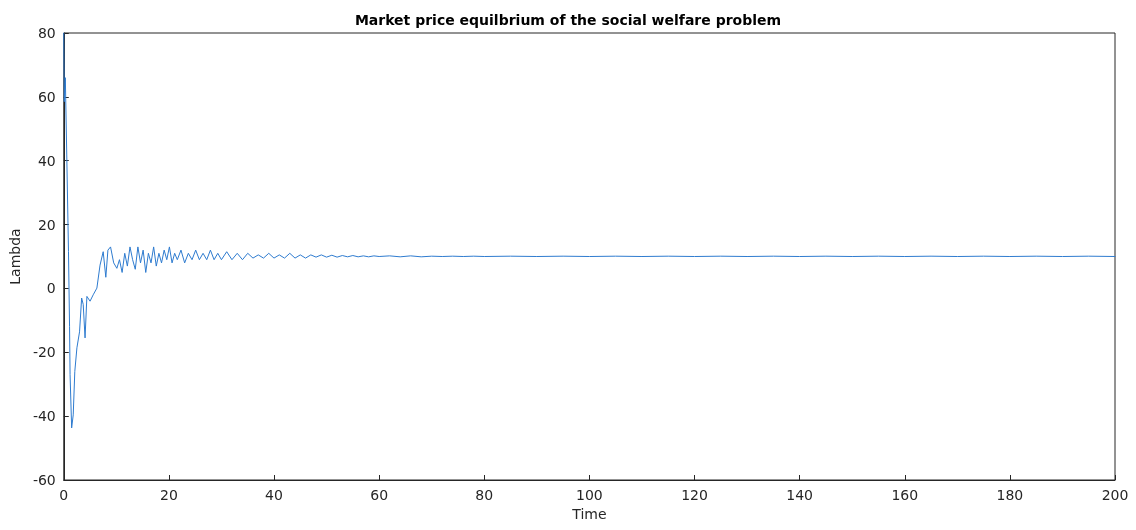 The width and height of the screenshot is (1136, 530). What do you see at coordinates (1115, 495) in the screenshot?
I see `x-tick-label: 200` at bounding box center [1115, 495].